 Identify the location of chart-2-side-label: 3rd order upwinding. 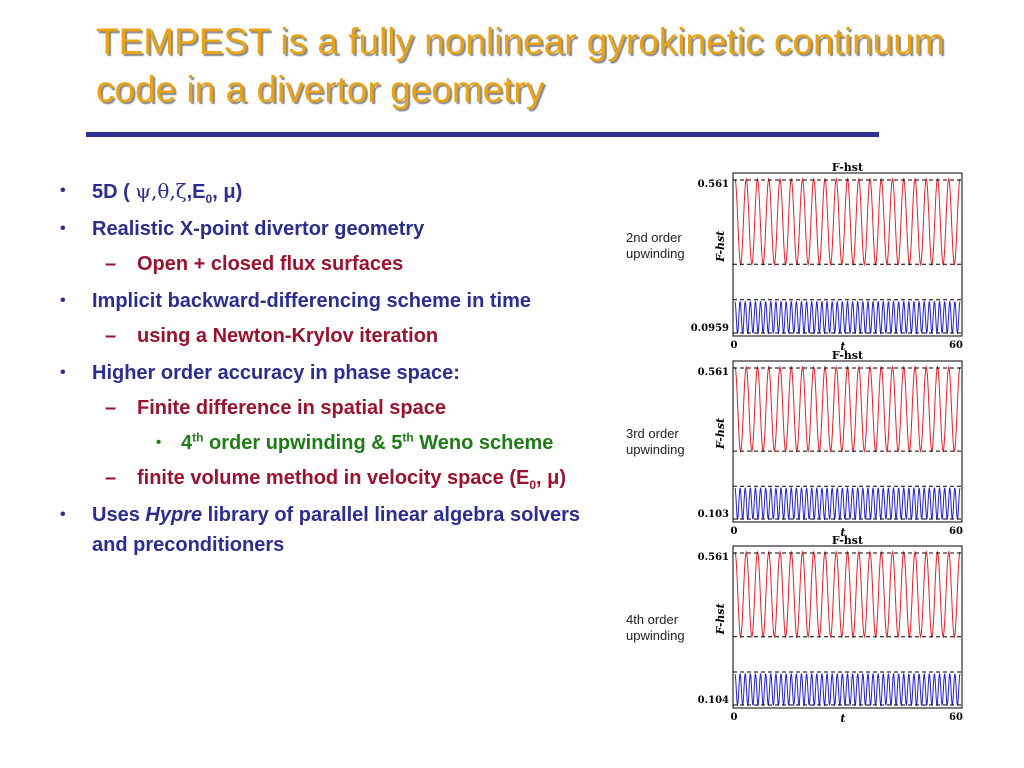
(671, 442).